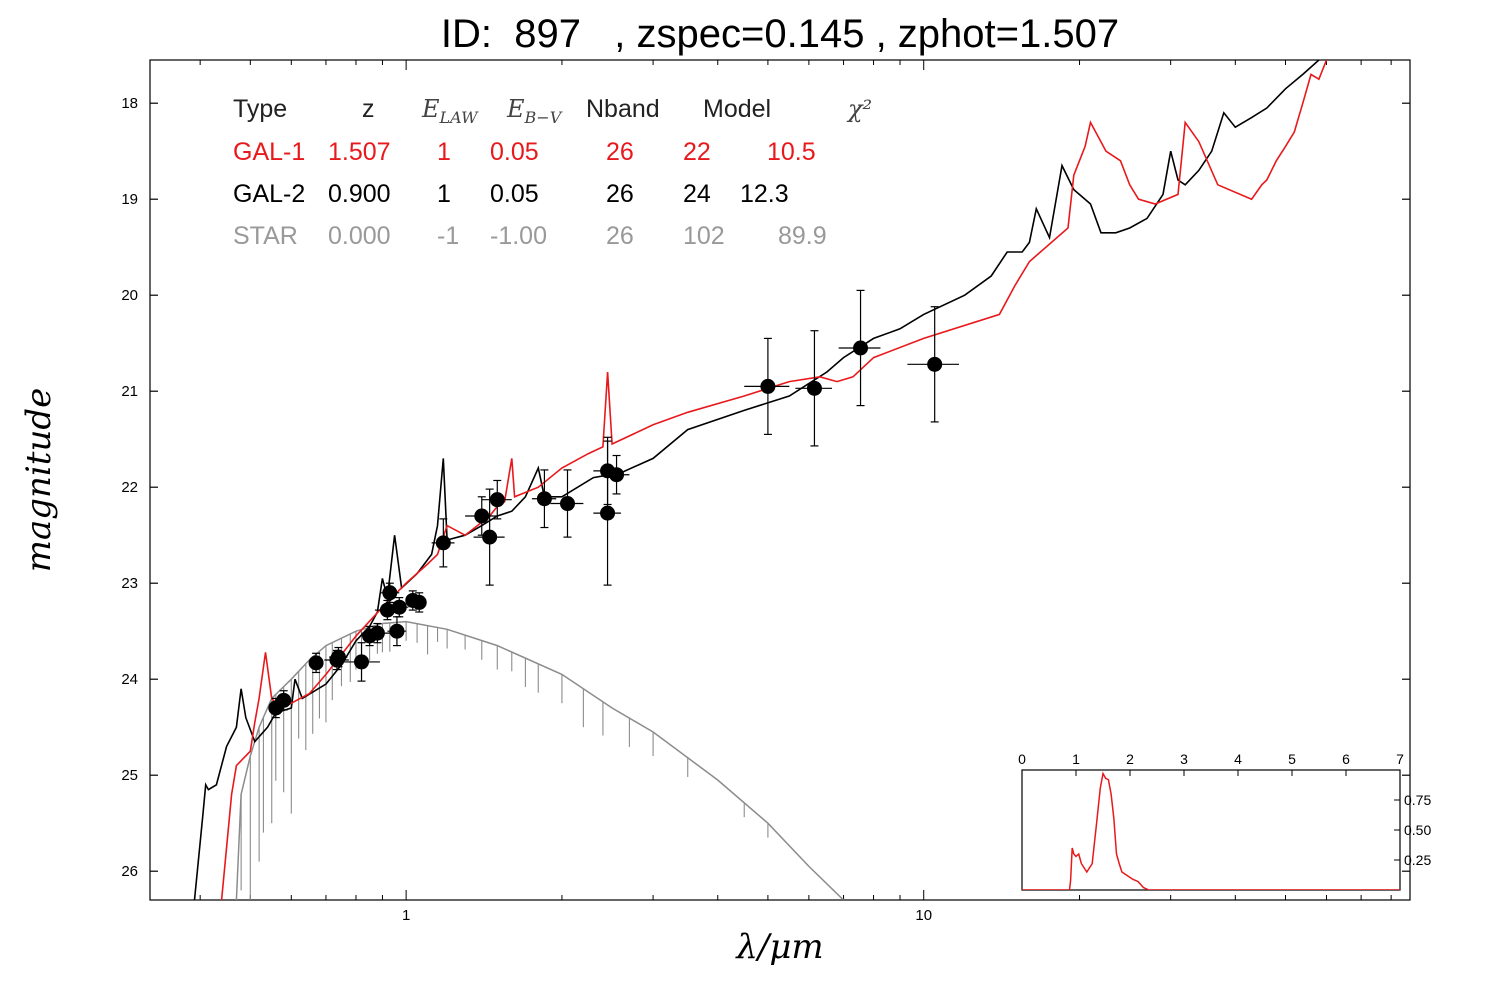  Describe the element at coordinates (450, 111) in the screenshot. I see `table-header-elaw: ELAW` at that location.